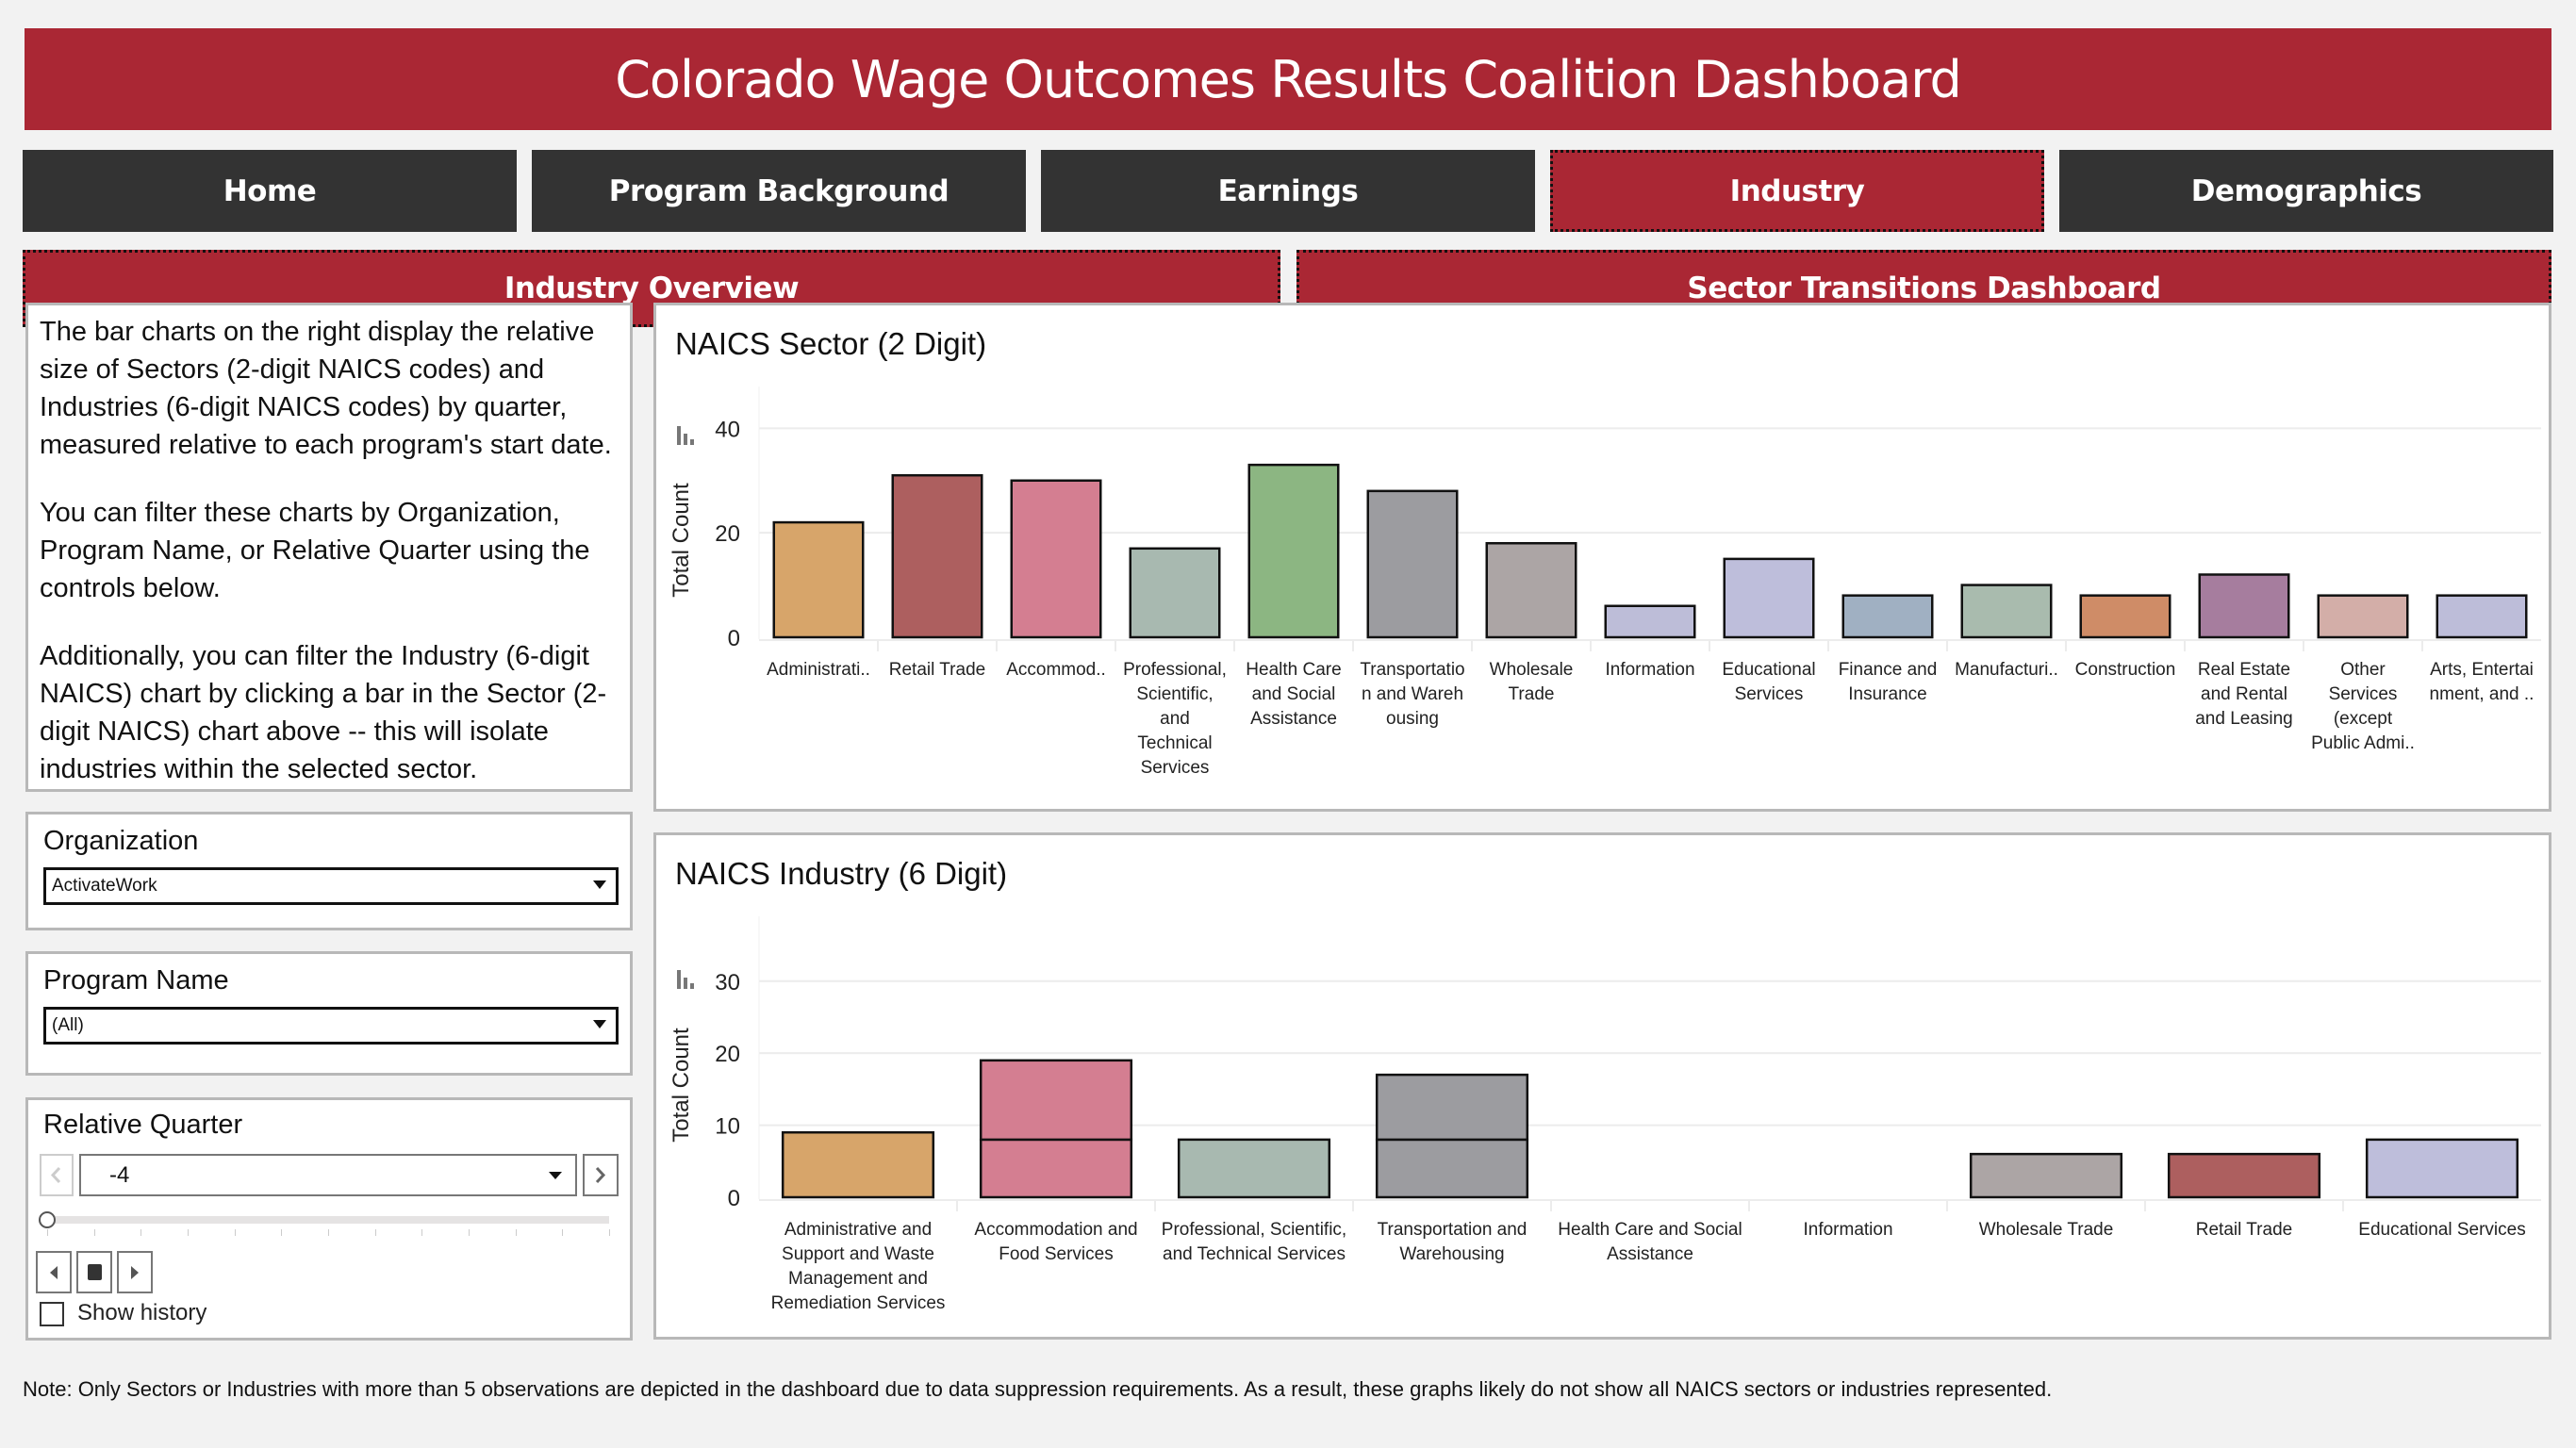  I want to click on x-tick-label: Retail Trade, so click(2244, 1230).